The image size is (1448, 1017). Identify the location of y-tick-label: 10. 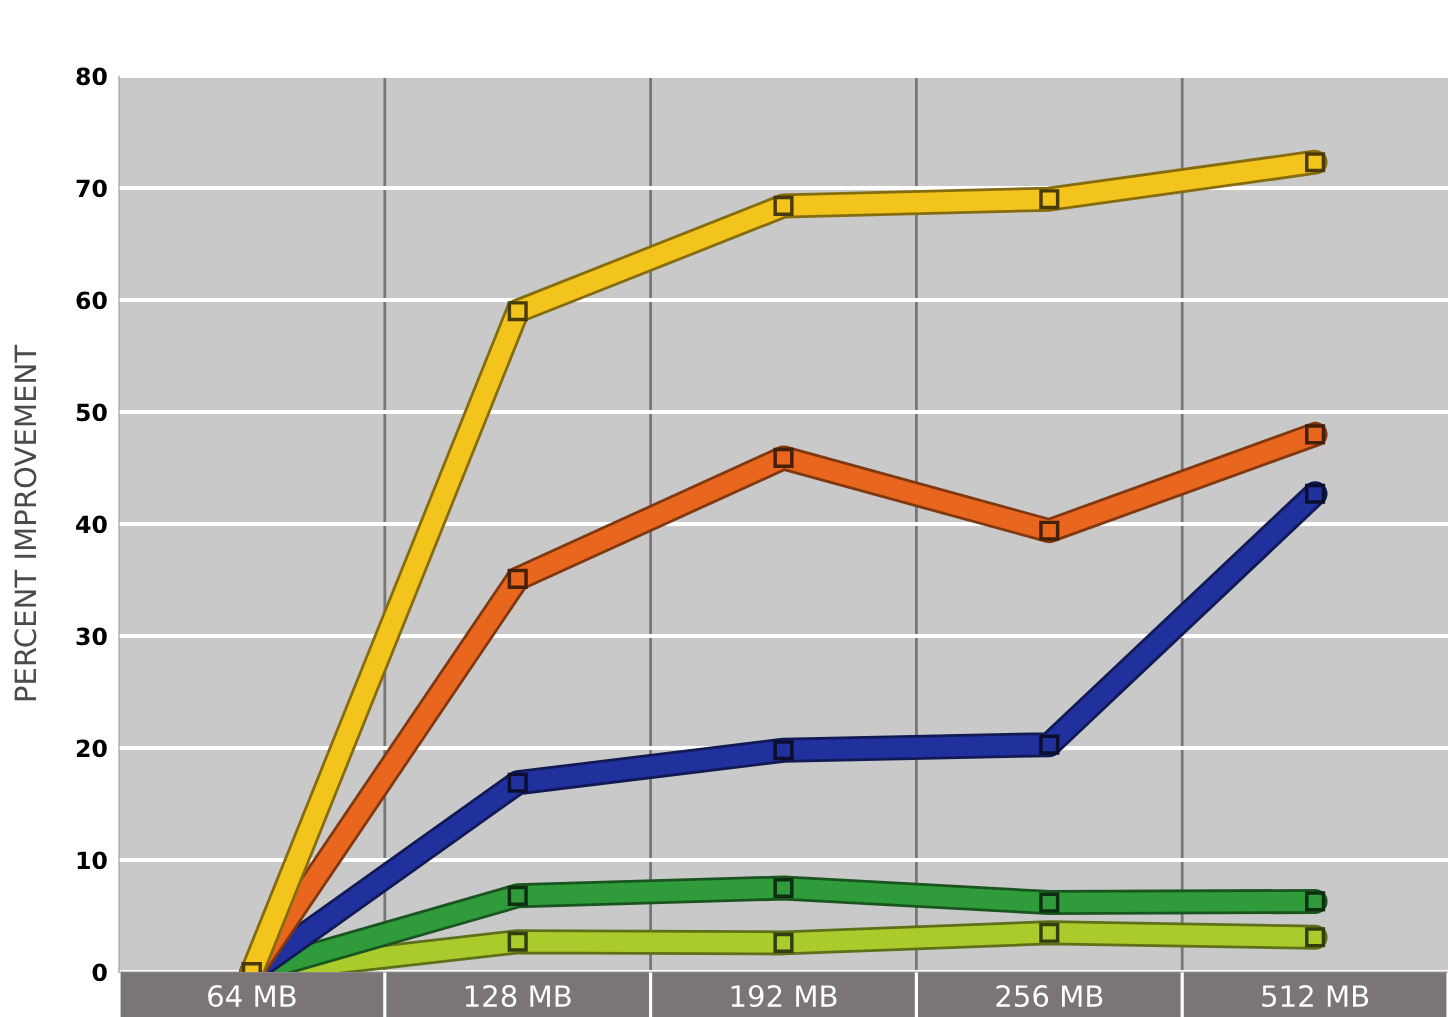
(92, 860).